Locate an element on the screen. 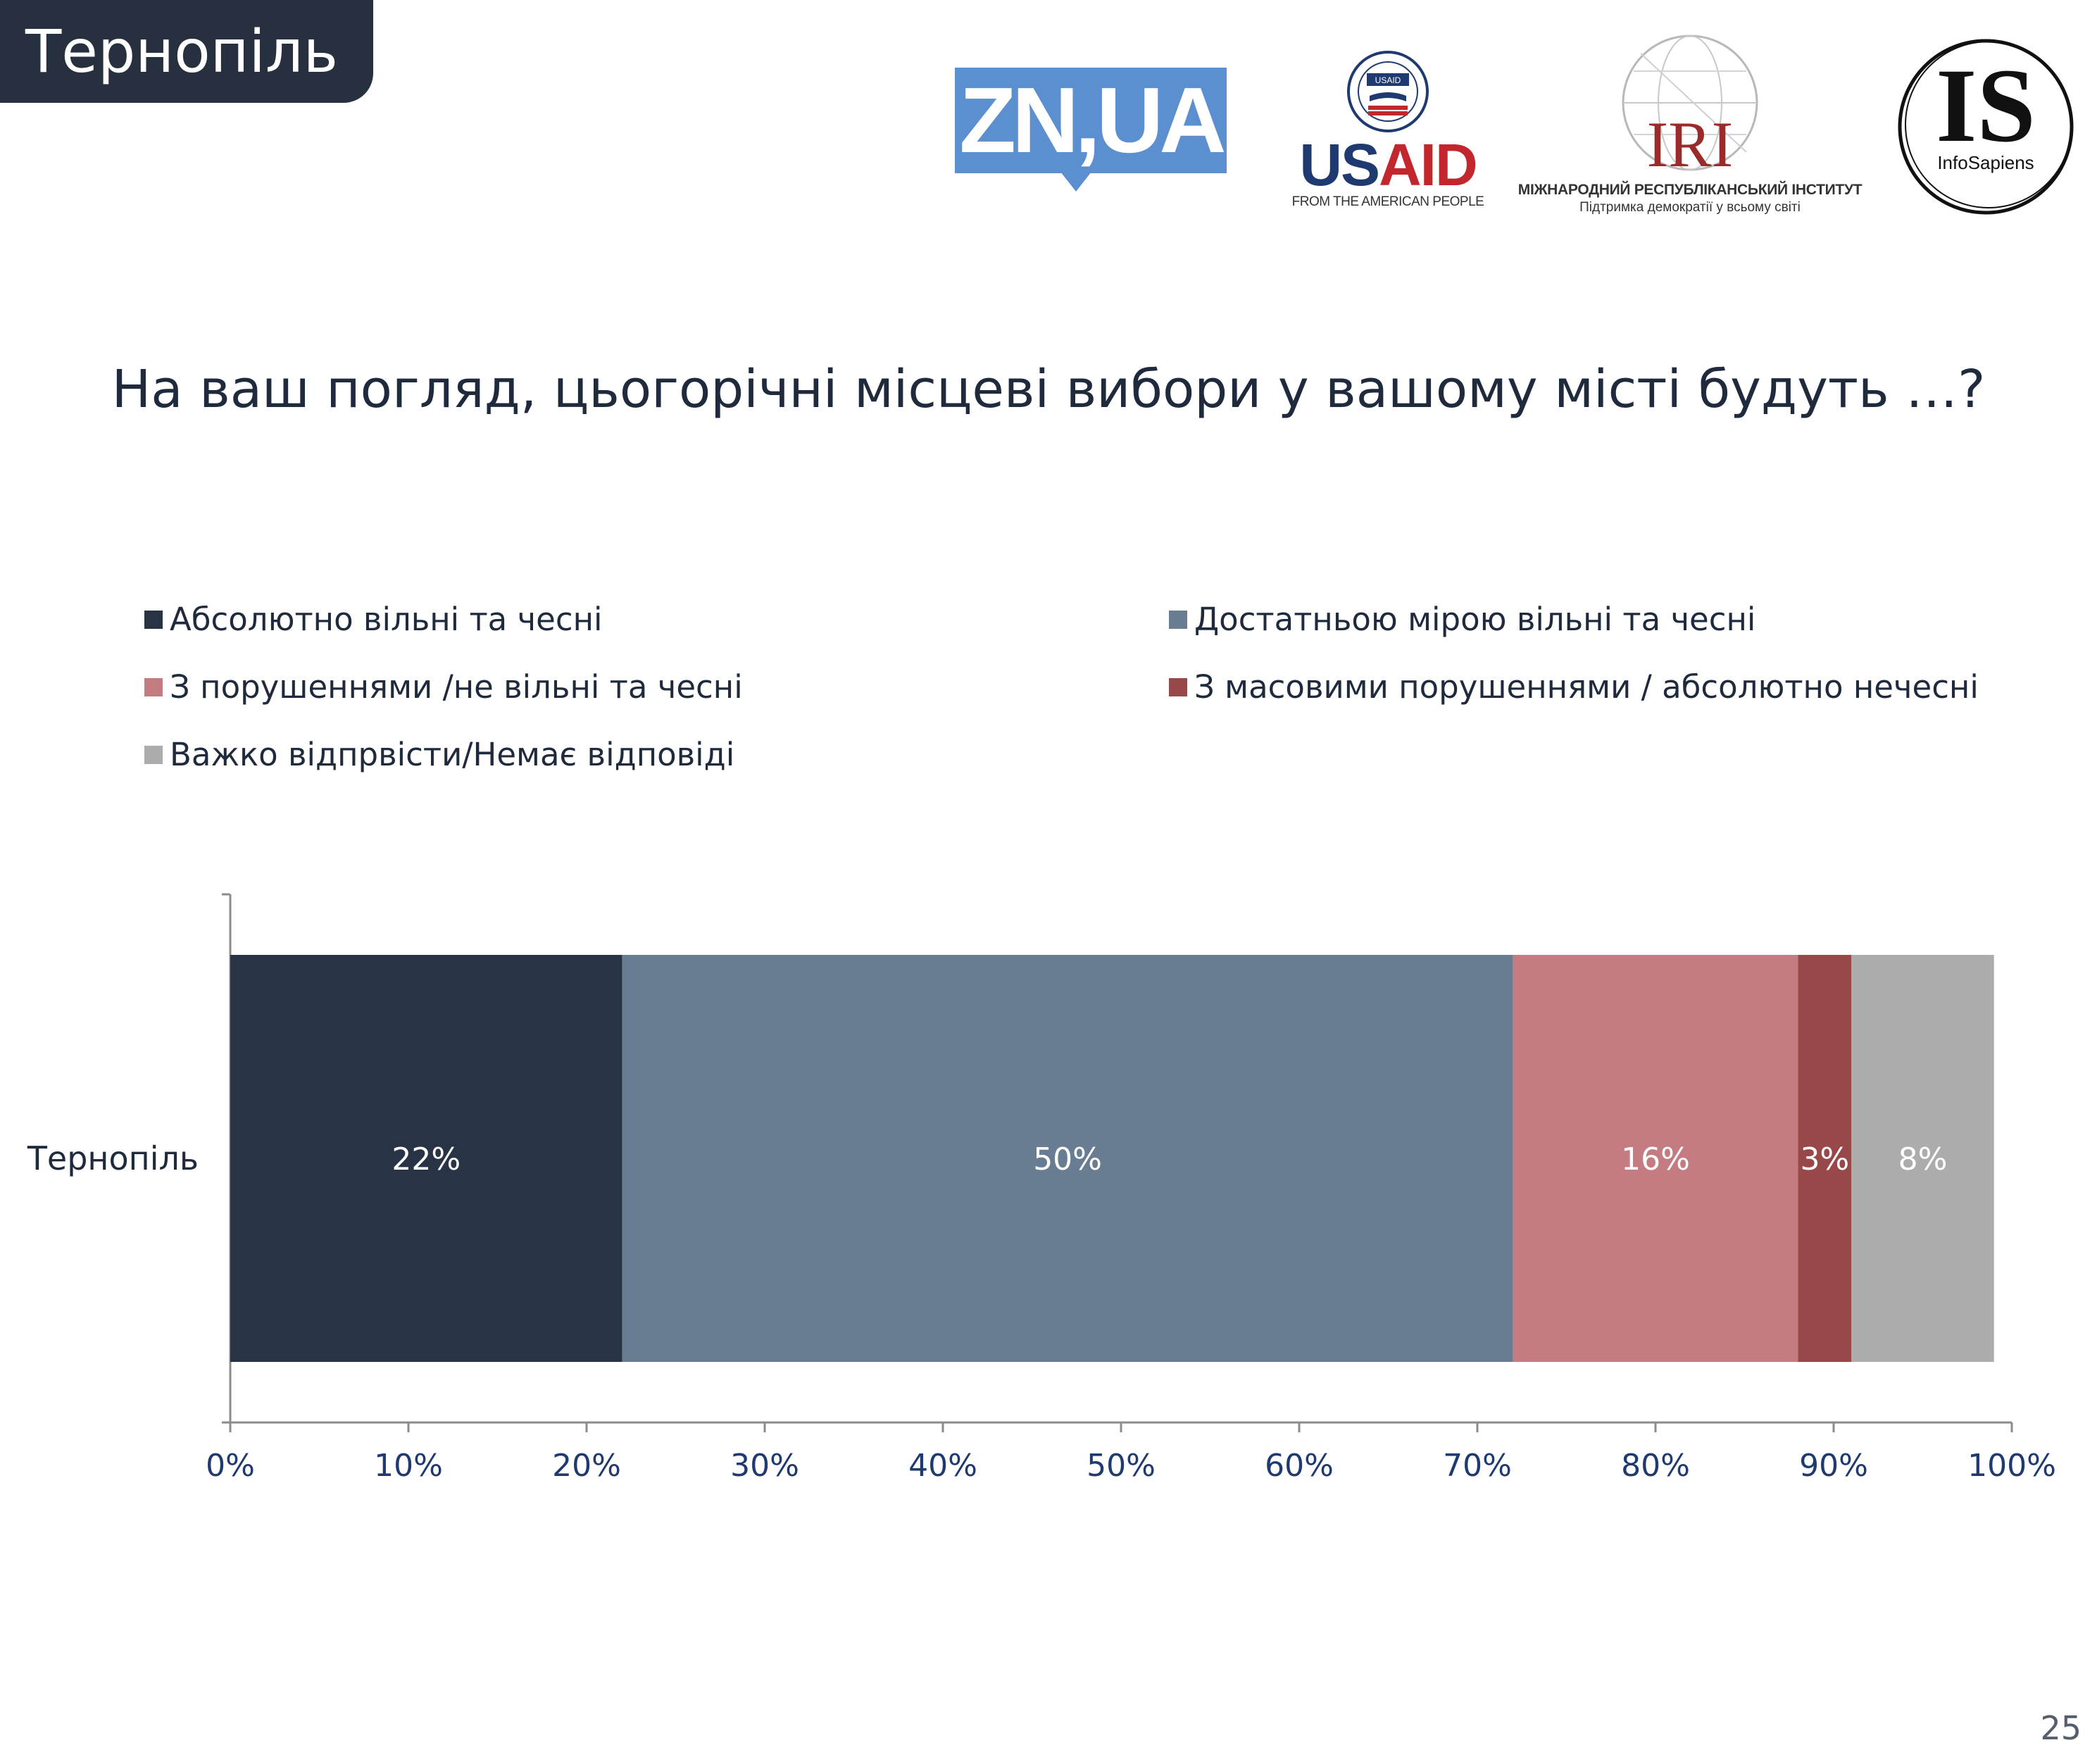  x-tick-label: 80% is located at coordinates (1656, 1466).